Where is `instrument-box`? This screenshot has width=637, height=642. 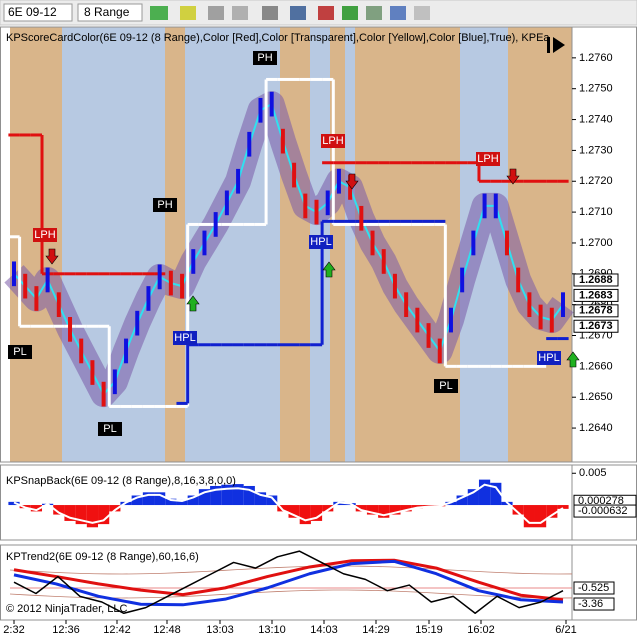 instrument-box is located at coordinates (38, 12).